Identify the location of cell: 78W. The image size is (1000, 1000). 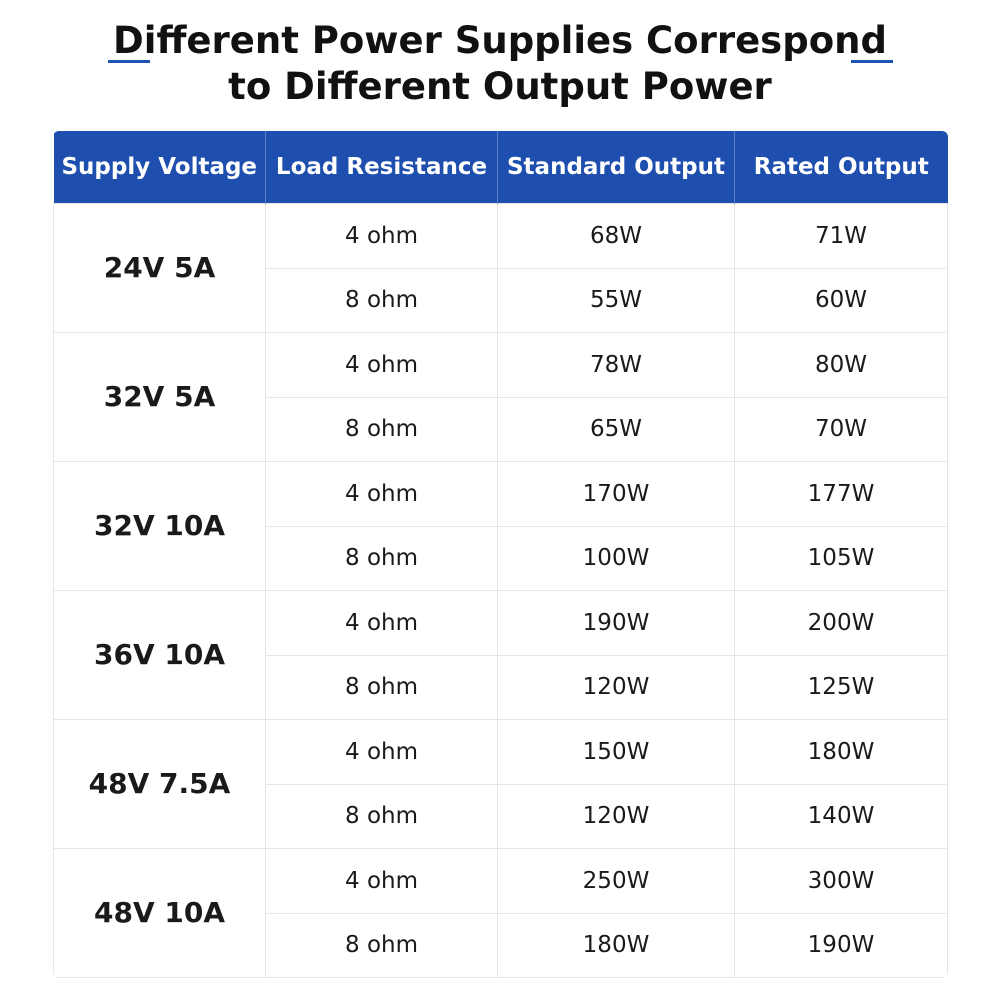
(616, 365).